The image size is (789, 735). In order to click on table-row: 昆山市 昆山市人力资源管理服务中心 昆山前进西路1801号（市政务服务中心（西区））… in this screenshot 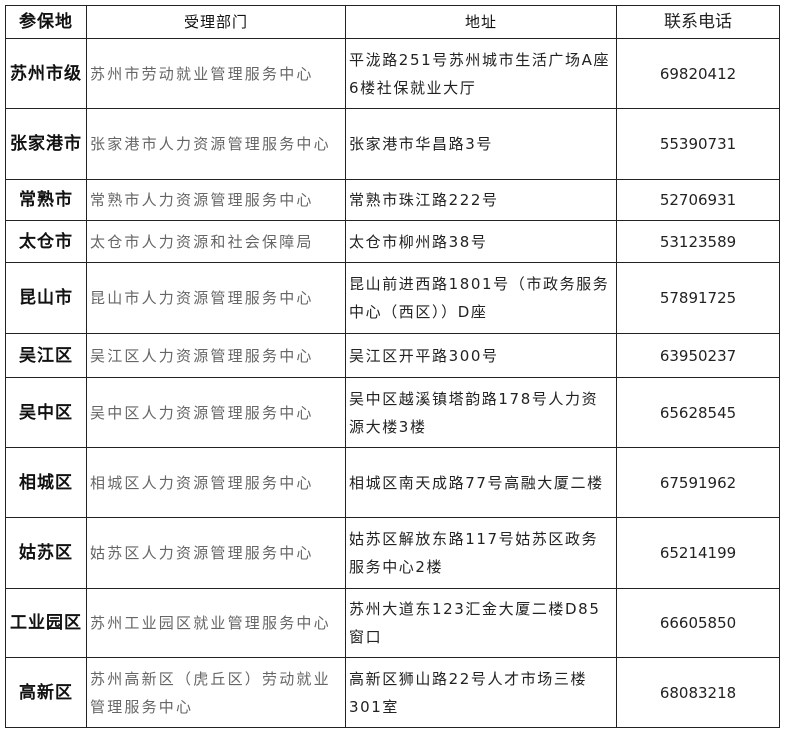, I will do `click(392, 298)`.